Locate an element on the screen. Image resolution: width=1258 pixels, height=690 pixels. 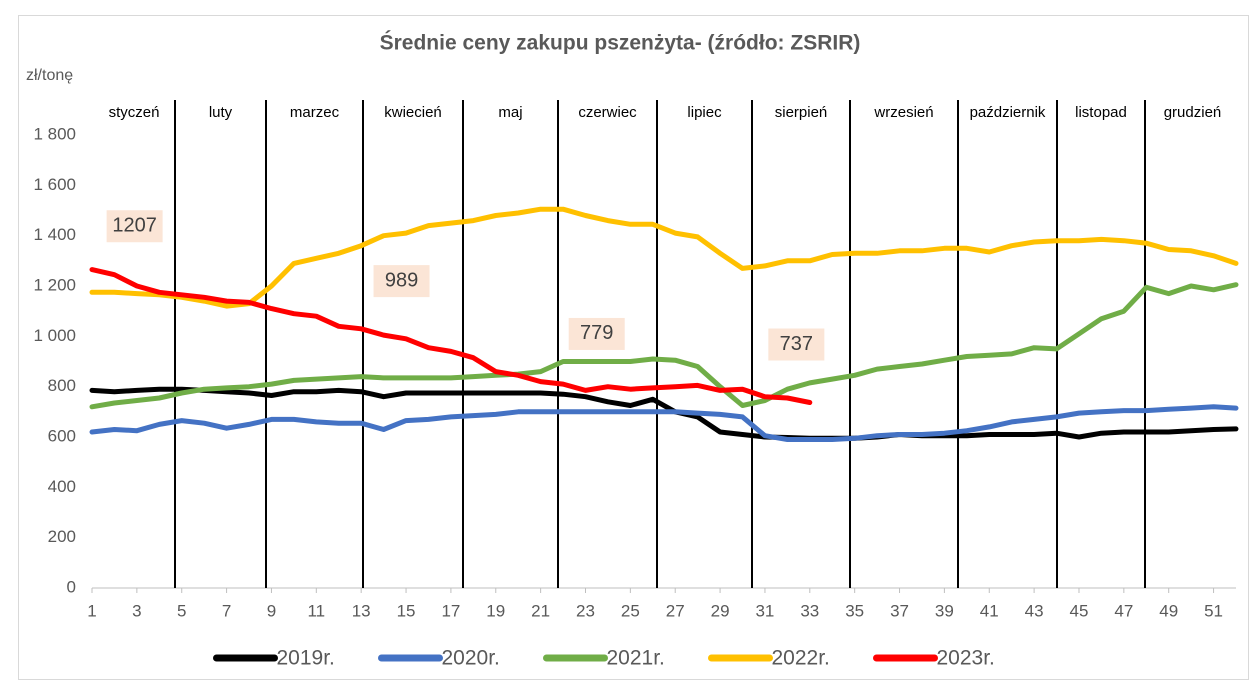
month-label: listopad is located at coordinates (1101, 112).